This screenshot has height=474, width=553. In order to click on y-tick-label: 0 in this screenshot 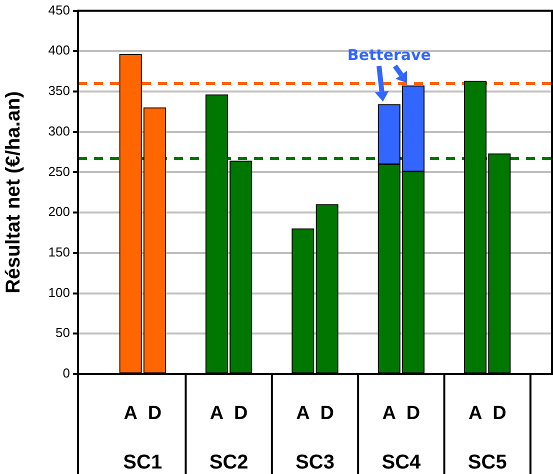, I will do `click(66, 373)`.